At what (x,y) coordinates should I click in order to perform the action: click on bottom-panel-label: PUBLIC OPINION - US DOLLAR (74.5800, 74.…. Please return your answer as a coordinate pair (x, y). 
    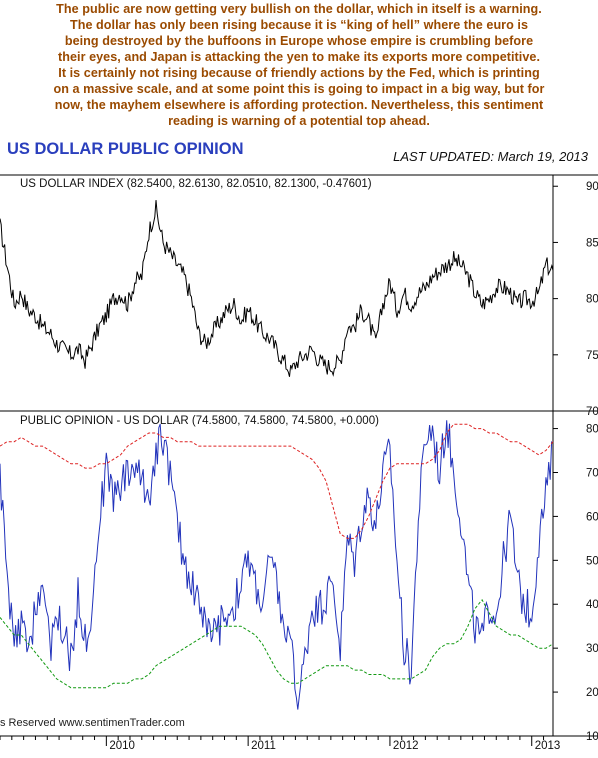
    Looking at the image, I should click on (199, 421).